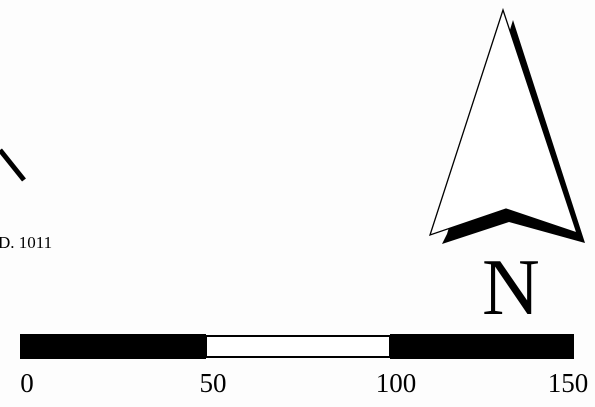 The image size is (595, 407). Describe the element at coordinates (396, 383) in the screenshot. I see `scale-tick-label: 100` at that location.